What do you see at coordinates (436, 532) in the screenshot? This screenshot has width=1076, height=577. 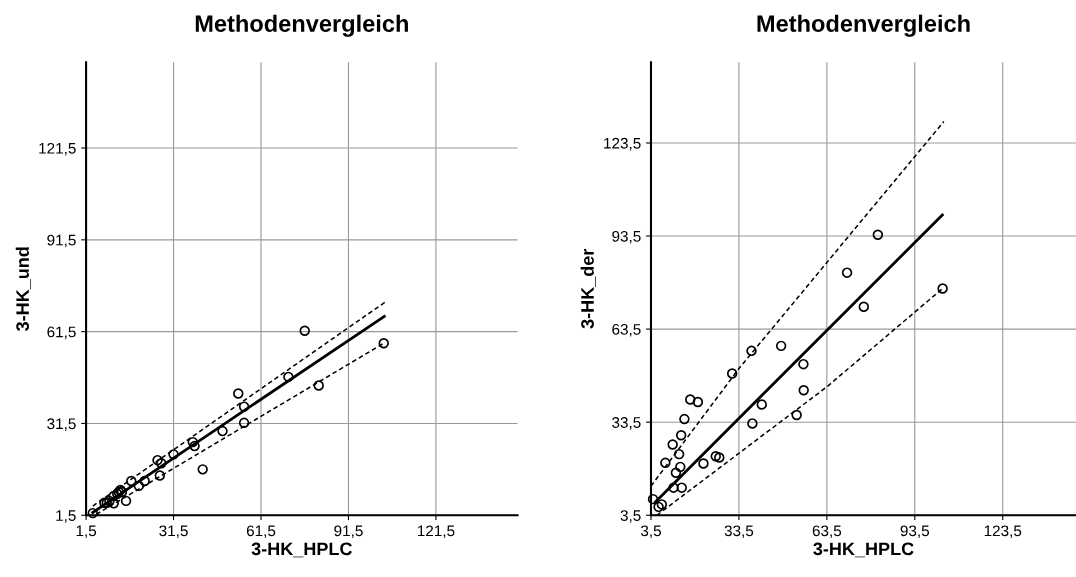 I see `x-tick-label: 121,5` at bounding box center [436, 532].